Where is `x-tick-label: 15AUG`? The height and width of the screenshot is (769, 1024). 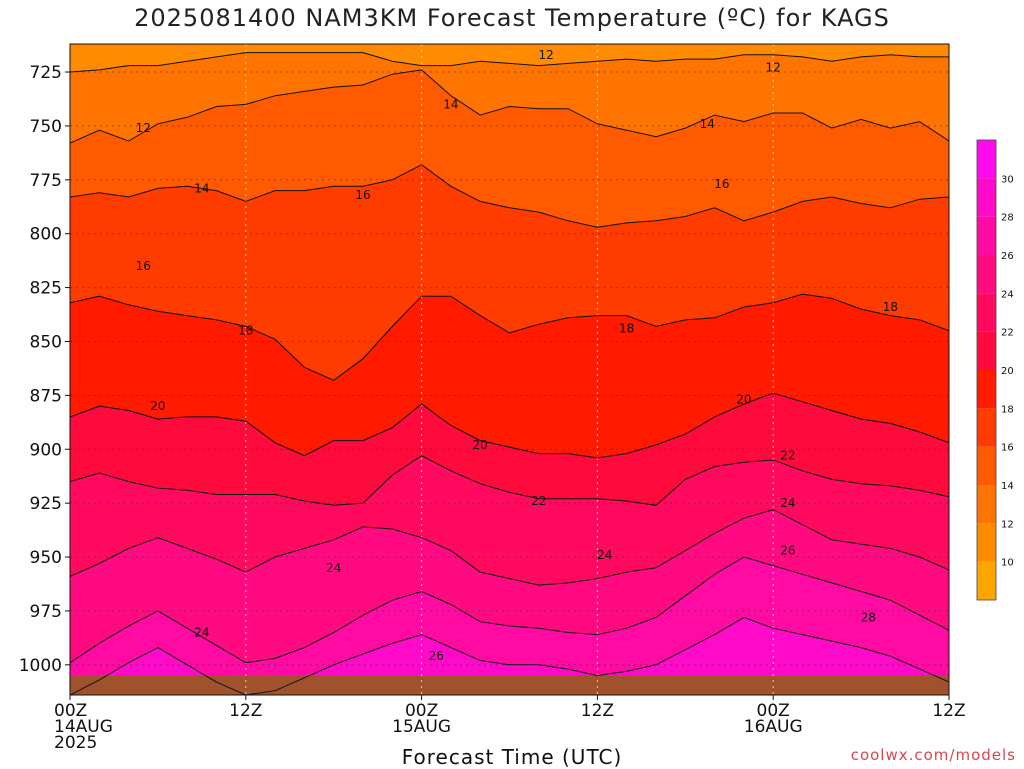 x-tick-label: 15AUG is located at coordinates (421, 727).